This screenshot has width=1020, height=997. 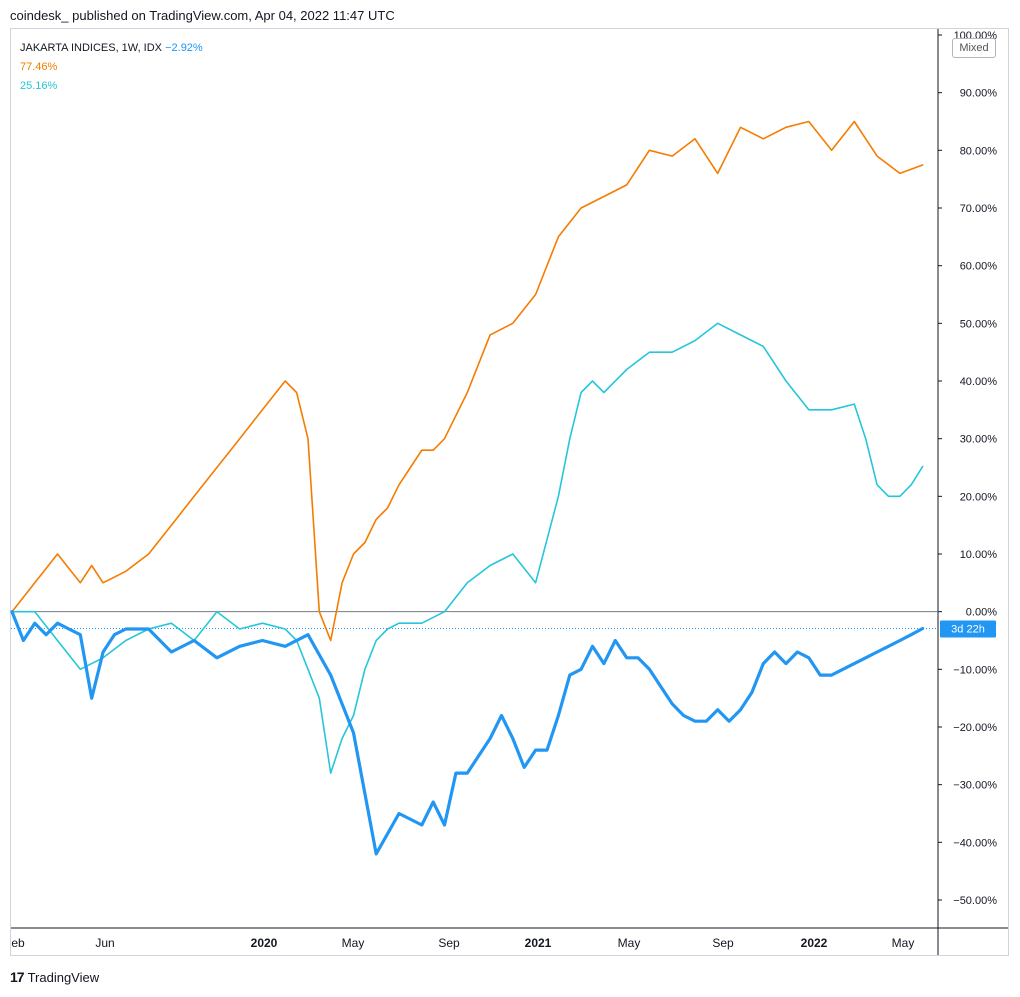 I want to click on footer-branding: 17 TradingView, so click(x=54, y=977).